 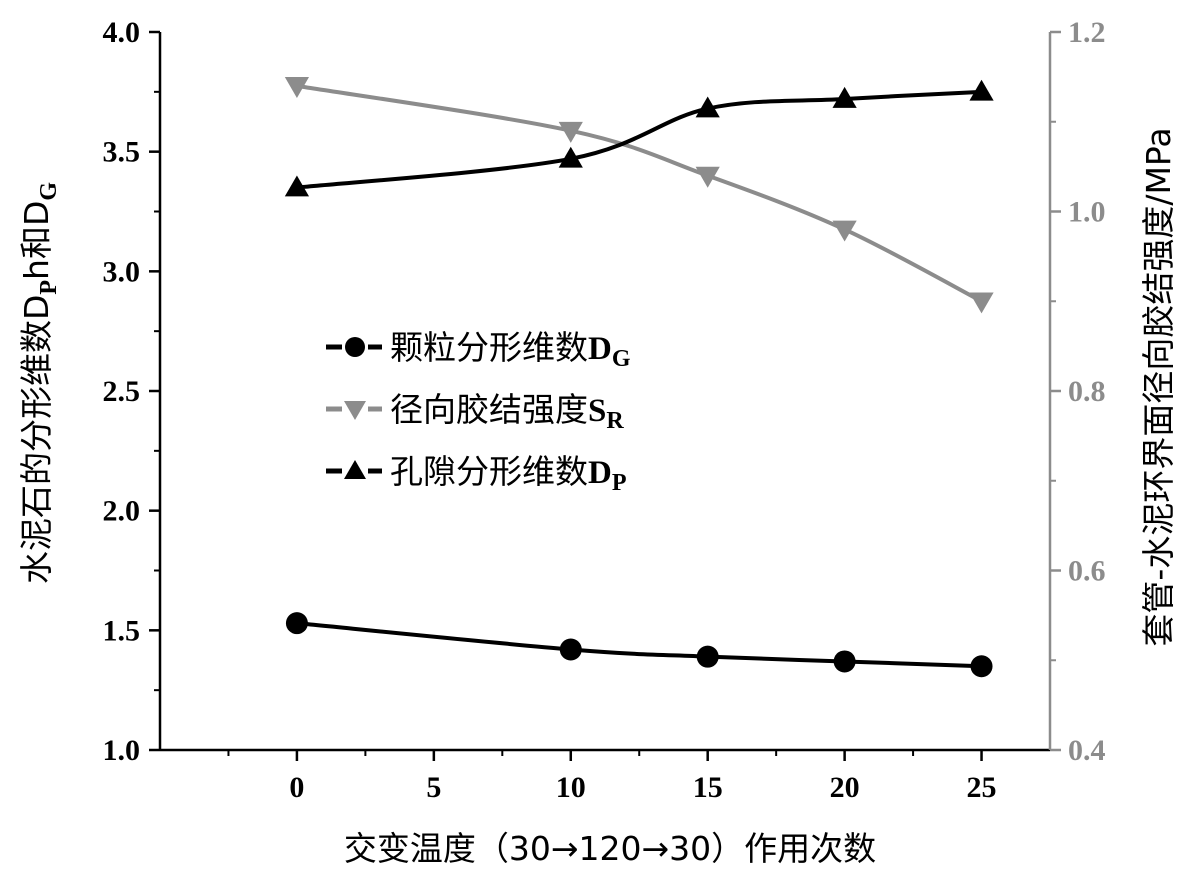 I want to click on y-axis-left-title-mid: h和D, so click(x=36, y=240).